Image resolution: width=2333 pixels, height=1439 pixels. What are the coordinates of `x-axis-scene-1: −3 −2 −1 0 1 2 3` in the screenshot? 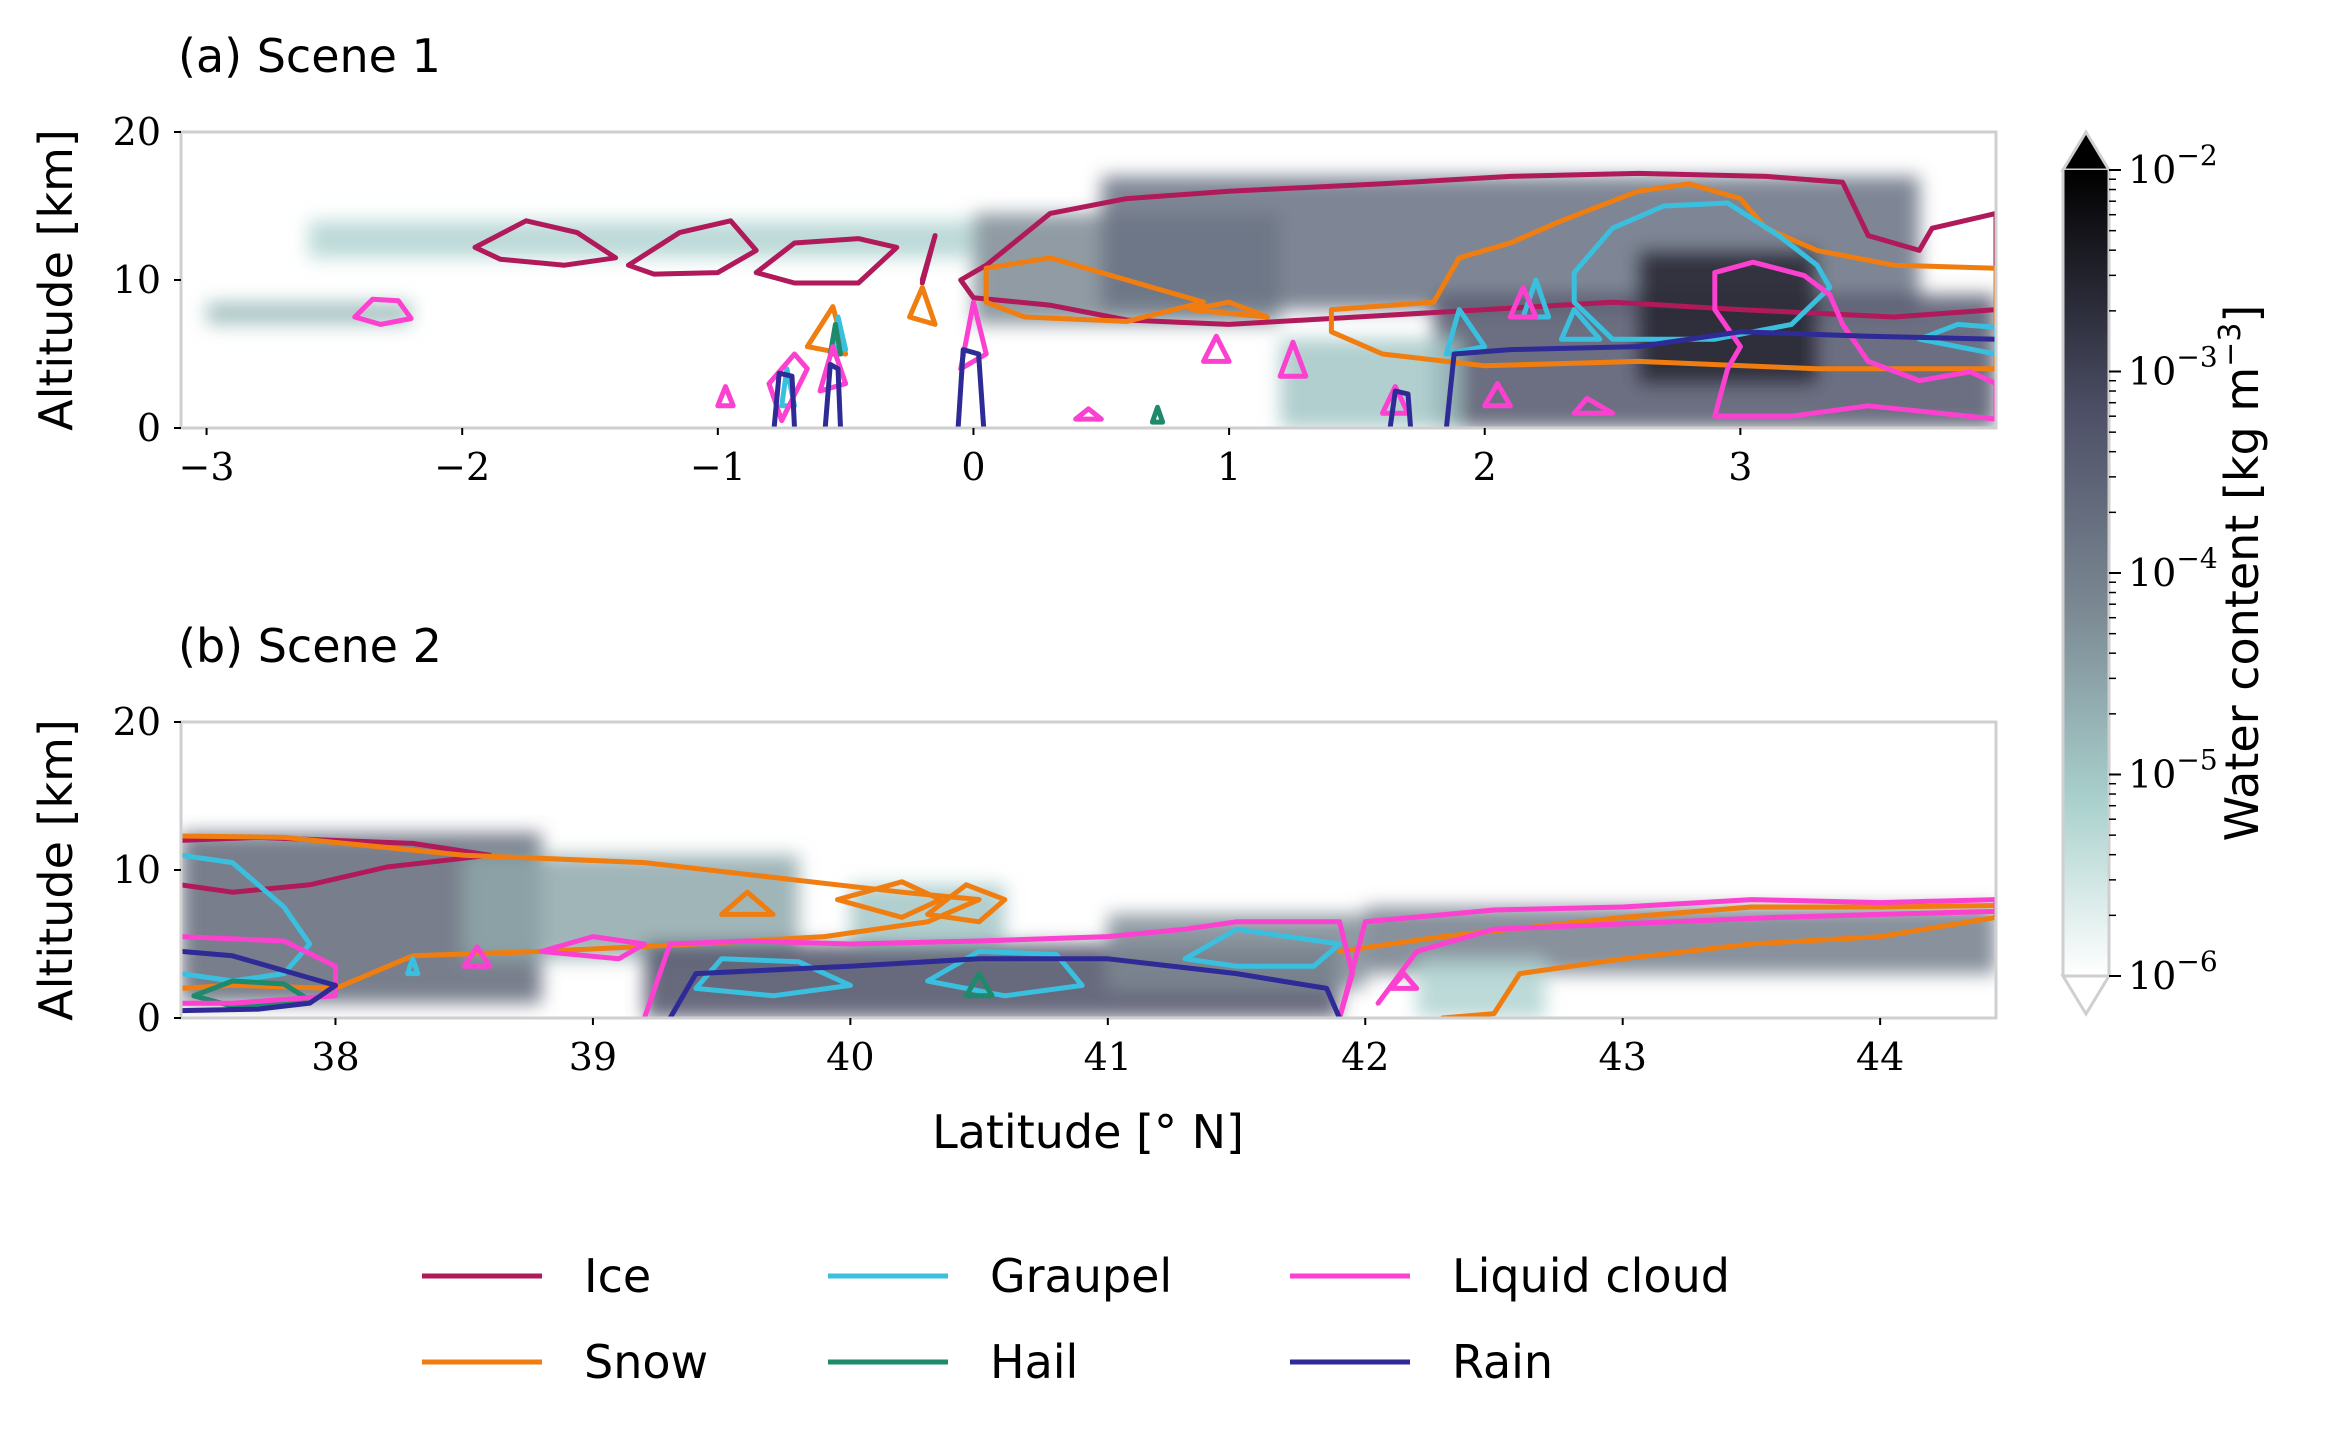 It's located at (965, 458).